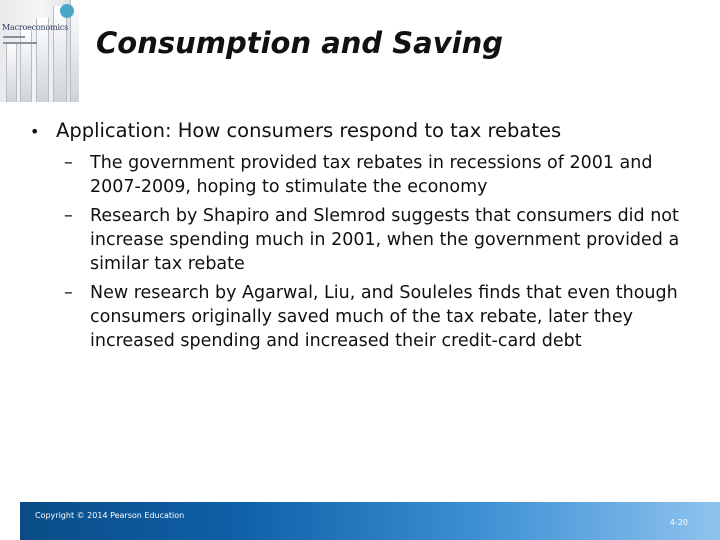 The width and height of the screenshot is (720, 540). Describe the element at coordinates (299, 43) in the screenshot. I see `slide-title: Consumption and Saving` at that location.